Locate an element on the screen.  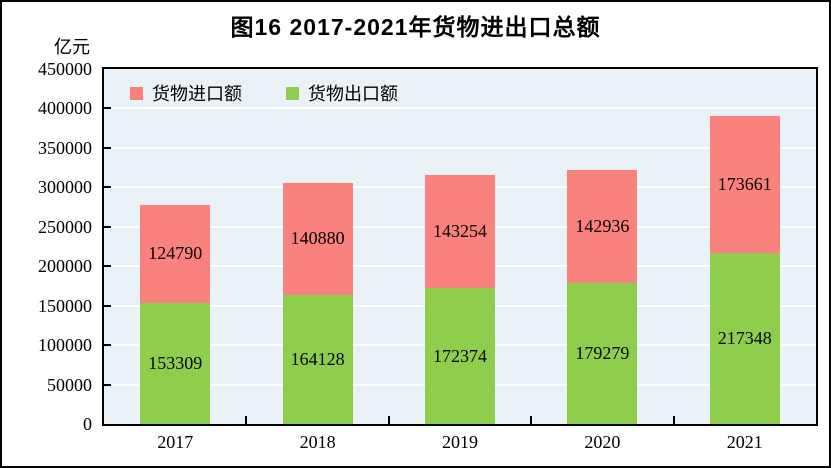
bar-value-label: 164128 is located at coordinates (317, 358).